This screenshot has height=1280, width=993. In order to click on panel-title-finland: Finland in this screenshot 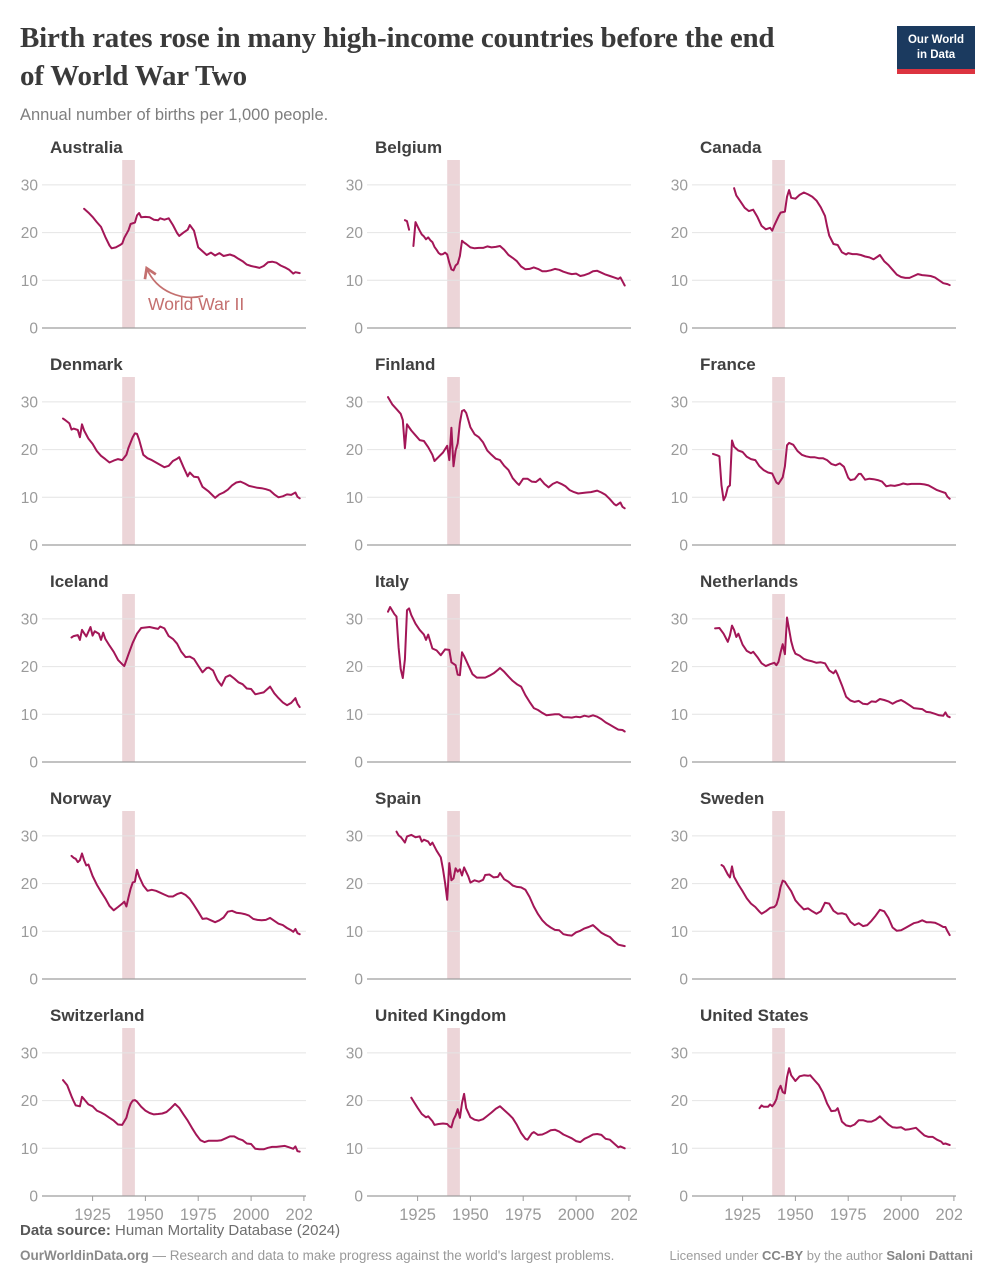, I will do `click(405, 364)`.